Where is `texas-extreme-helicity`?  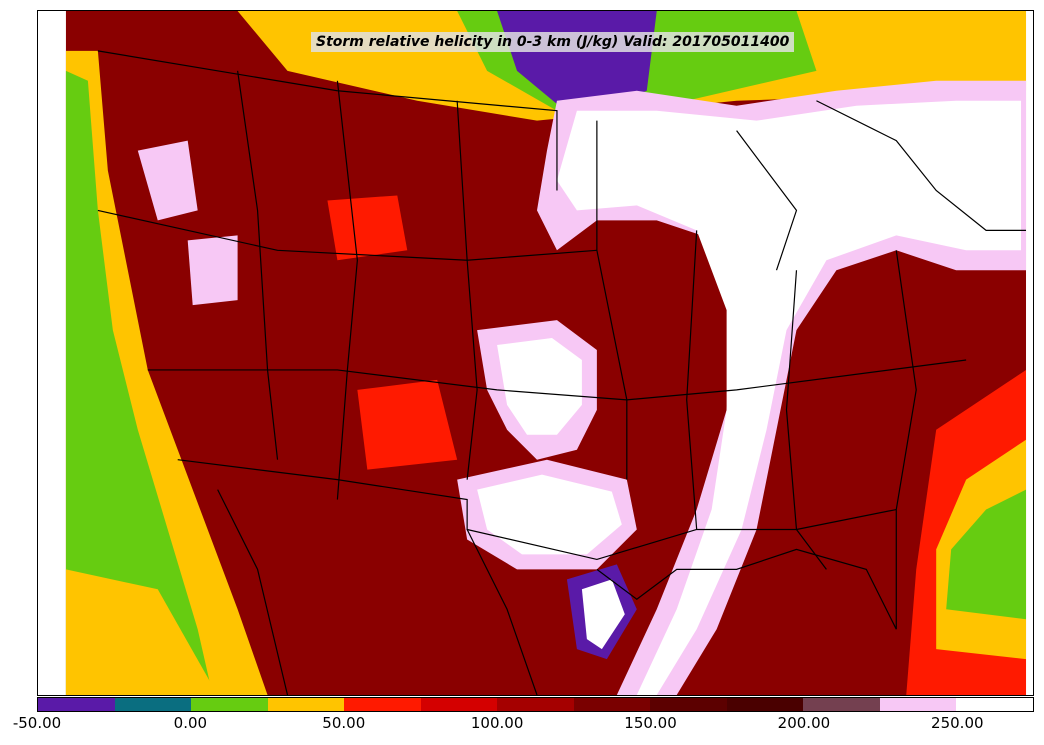 texas-extreme-helicity is located at coordinates (549, 514).